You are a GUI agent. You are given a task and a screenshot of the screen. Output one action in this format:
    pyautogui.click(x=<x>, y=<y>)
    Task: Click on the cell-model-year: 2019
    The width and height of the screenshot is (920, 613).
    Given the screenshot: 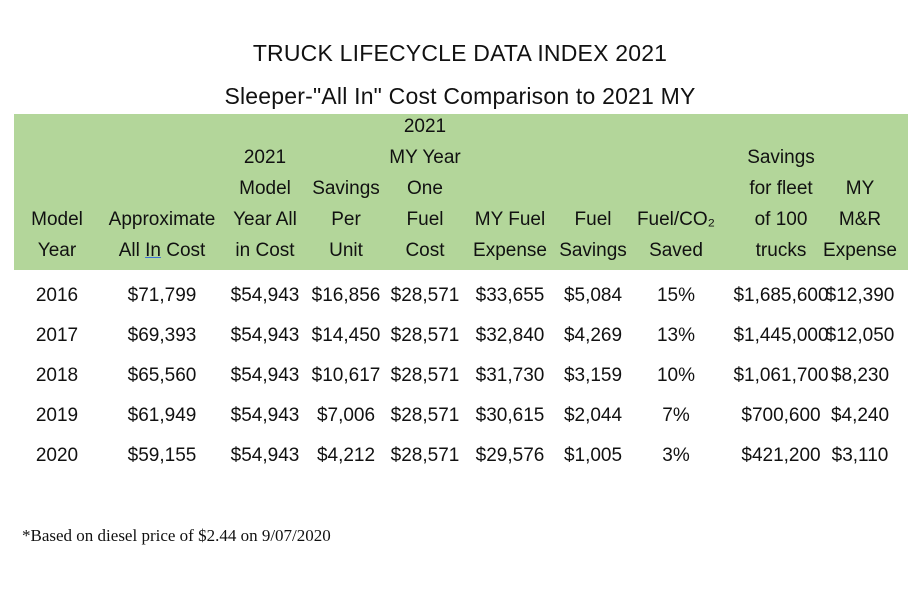 What is the action you would take?
    pyautogui.click(x=57, y=415)
    